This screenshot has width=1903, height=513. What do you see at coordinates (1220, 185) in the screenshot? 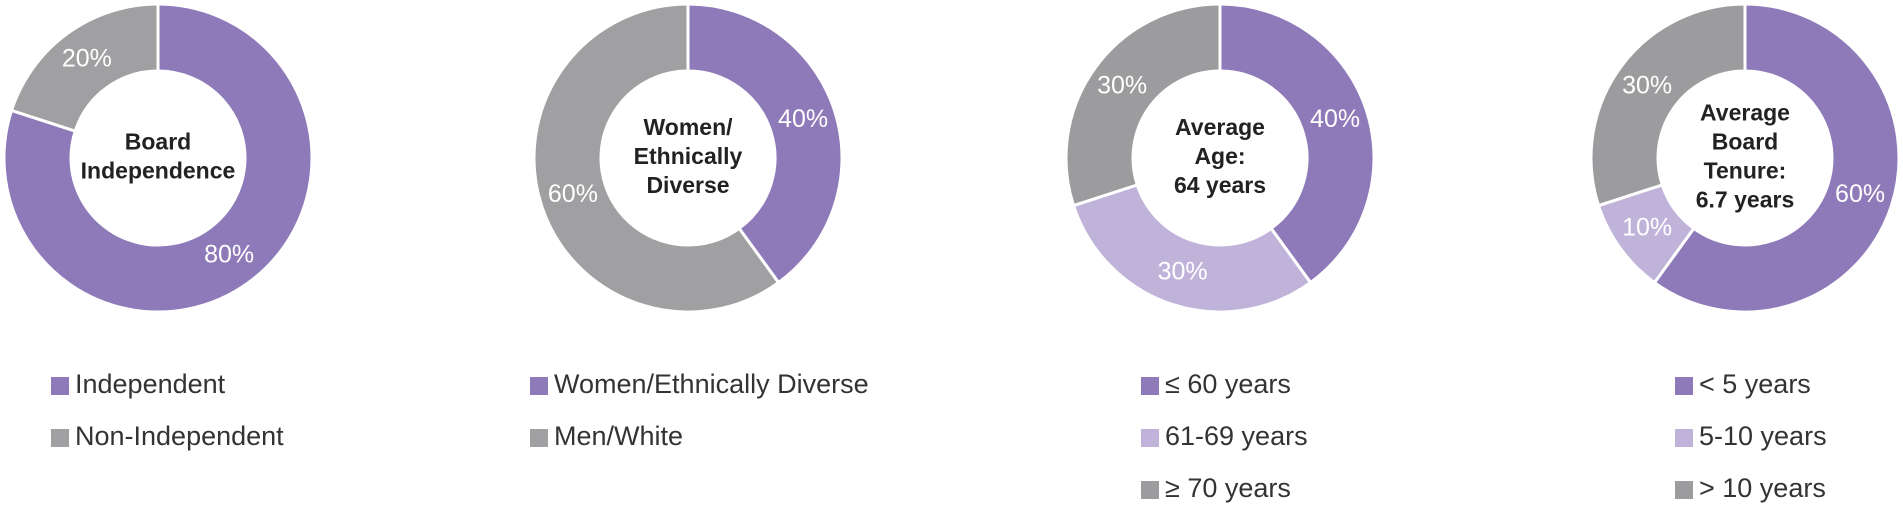
I see `center-title: 64 years` at bounding box center [1220, 185].